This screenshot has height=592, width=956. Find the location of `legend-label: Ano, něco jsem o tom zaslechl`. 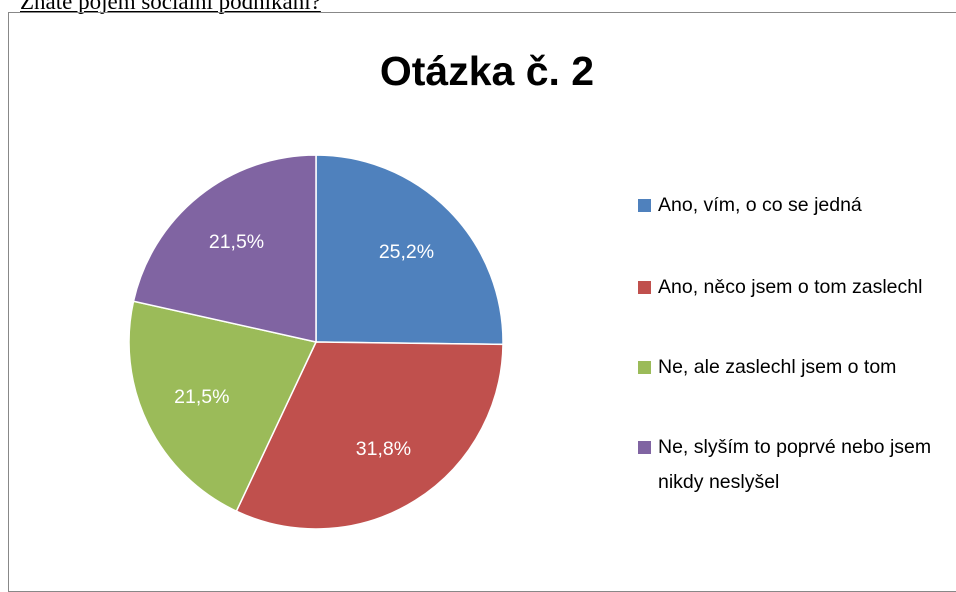

legend-label: Ano, něco jsem o tom zaslechl is located at coordinates (790, 287).